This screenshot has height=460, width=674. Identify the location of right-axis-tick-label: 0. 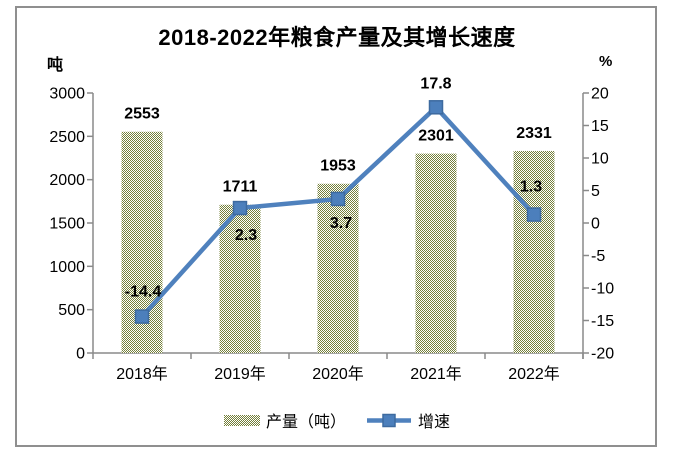
(595, 224).